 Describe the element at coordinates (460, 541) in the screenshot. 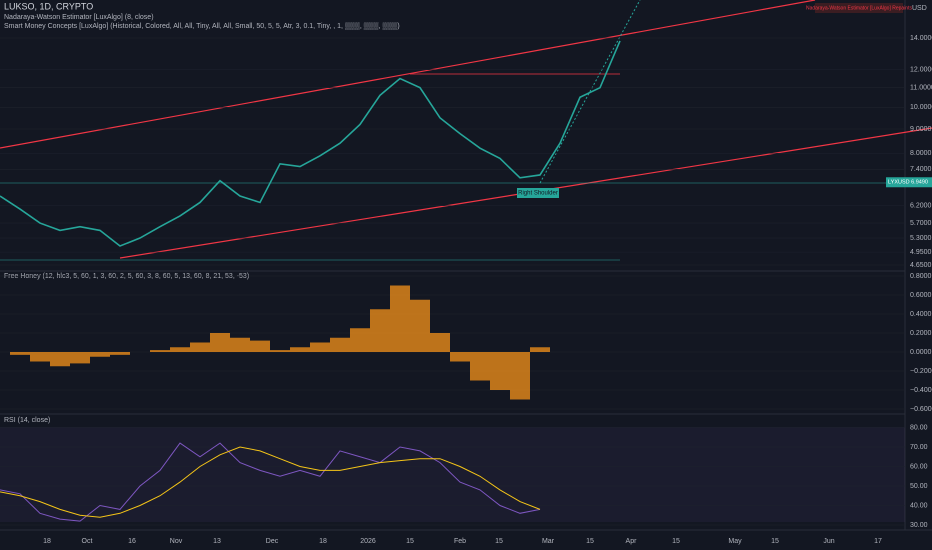

I see `x-tick-label: Feb` at that location.